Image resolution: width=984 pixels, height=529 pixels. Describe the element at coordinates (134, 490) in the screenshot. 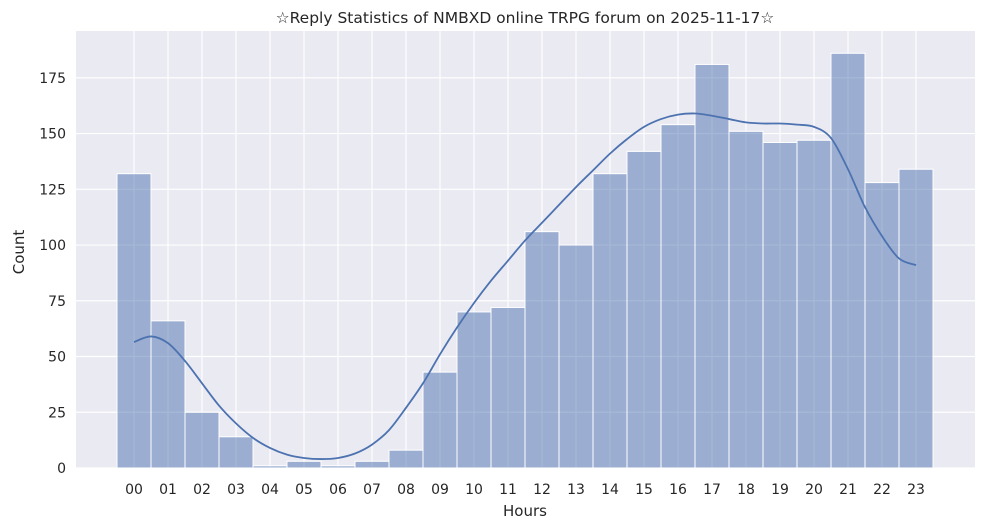

I see `x-tick-label: 00` at that location.